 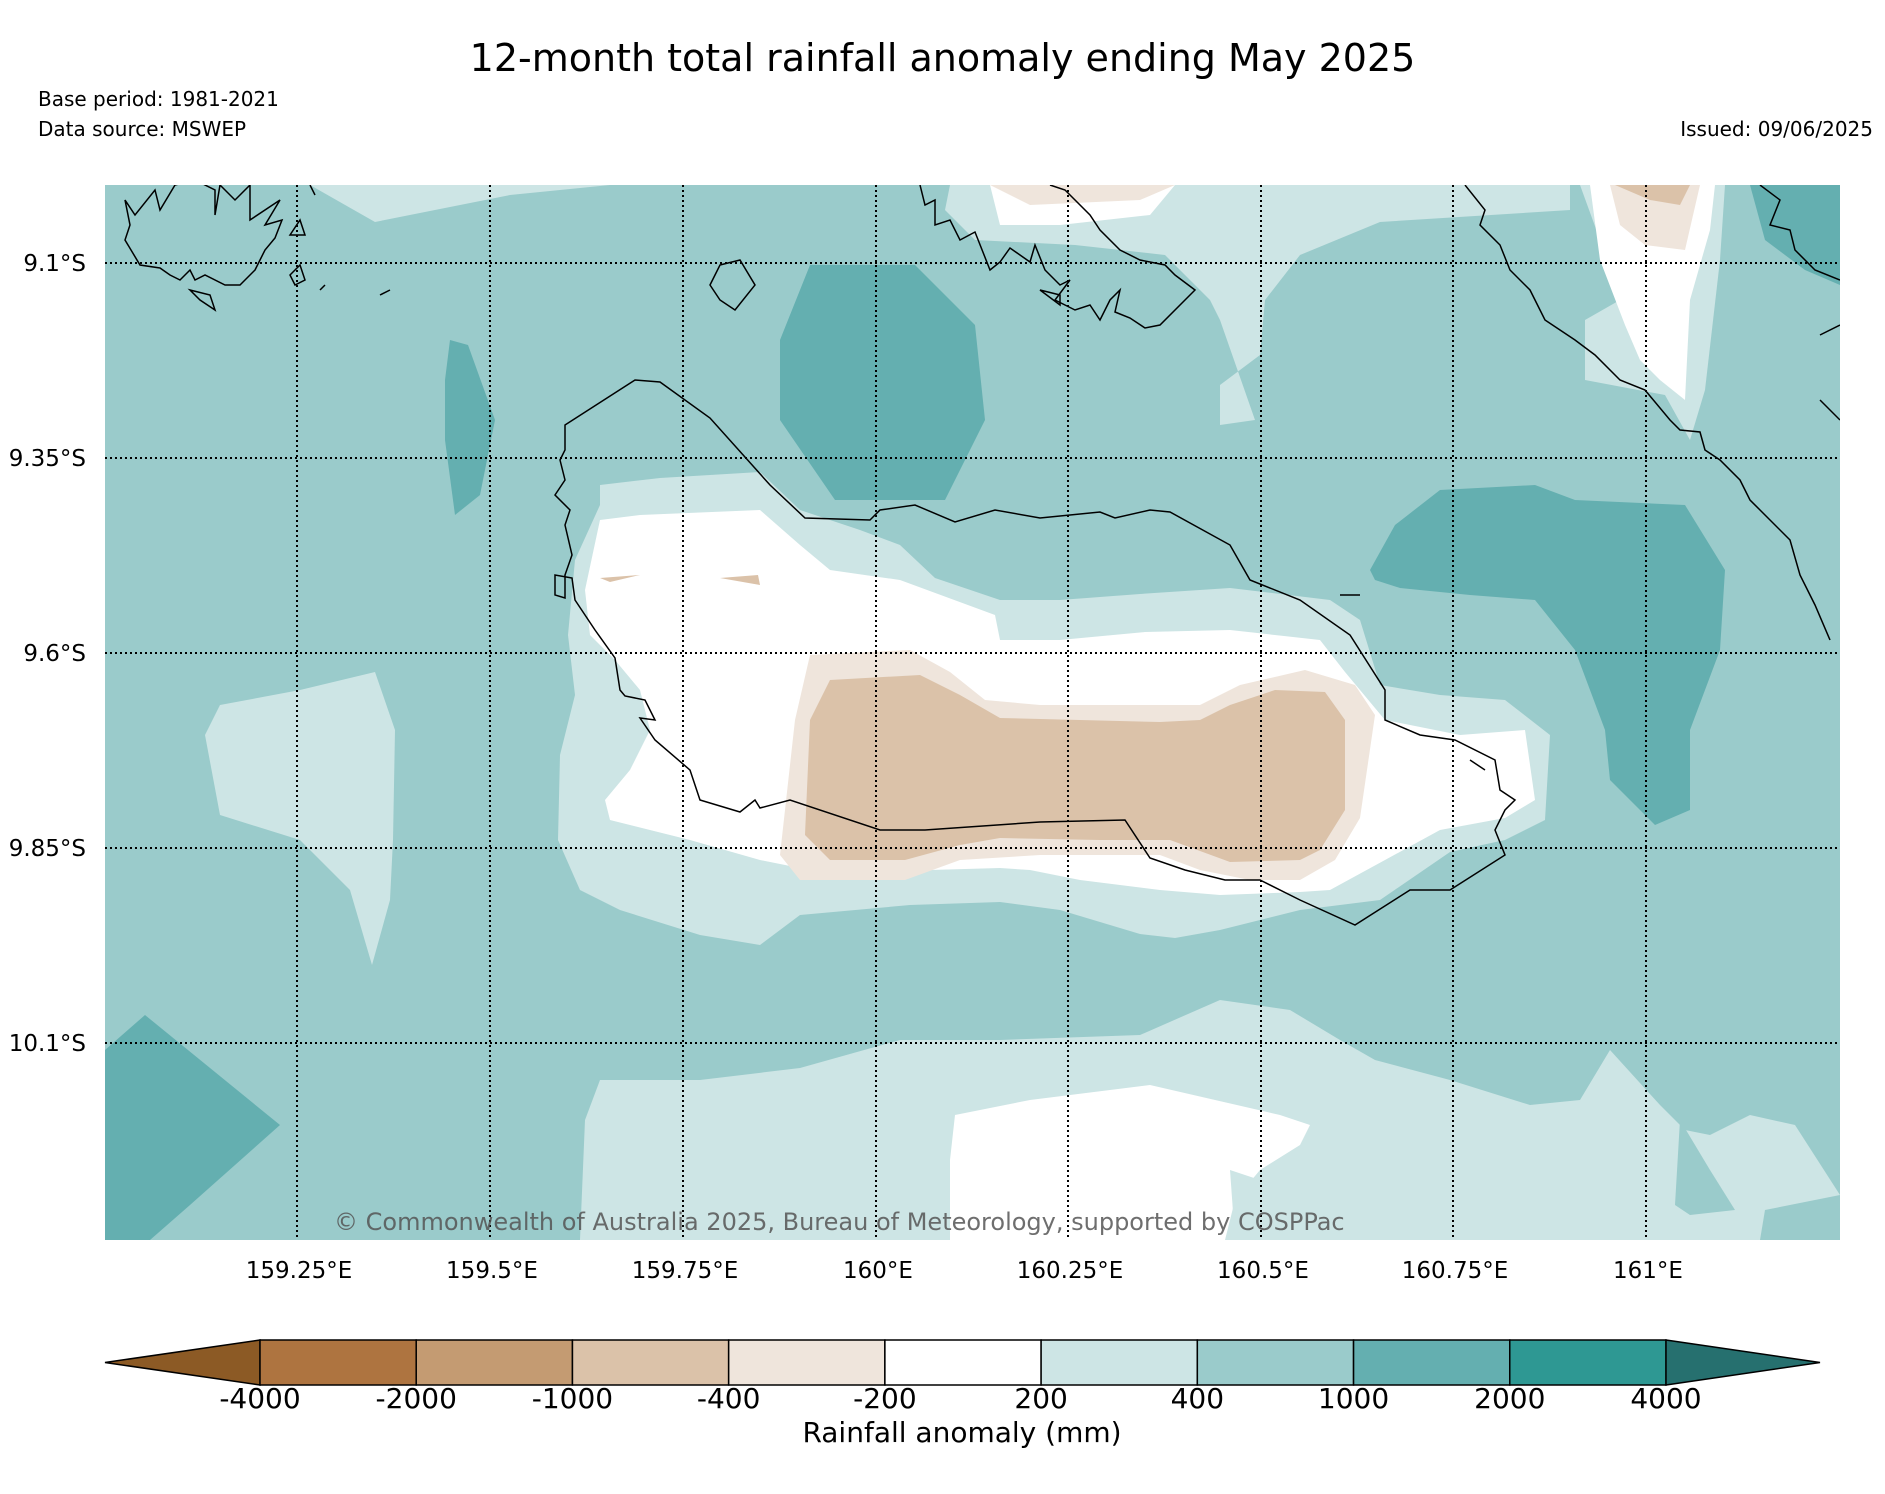 I want to click on lon-label: 160.75°E, so click(x=1455, y=1271).